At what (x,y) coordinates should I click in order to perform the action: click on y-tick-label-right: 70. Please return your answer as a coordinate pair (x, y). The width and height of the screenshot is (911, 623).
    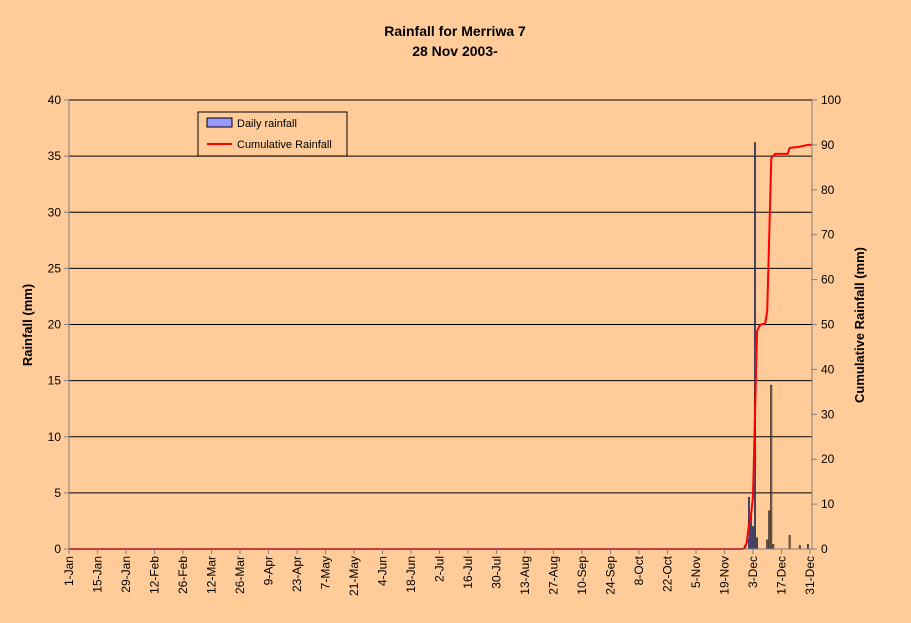
    Looking at the image, I should click on (828, 235).